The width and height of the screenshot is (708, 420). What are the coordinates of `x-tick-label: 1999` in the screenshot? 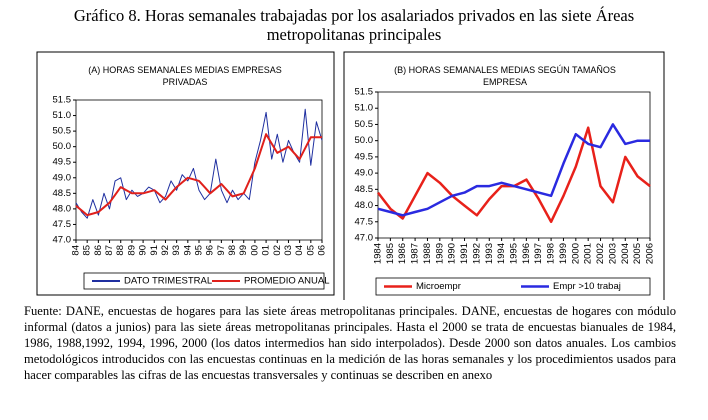 It's located at (563, 253).